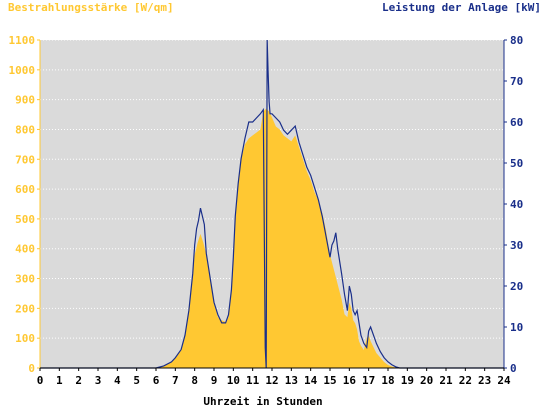 Image resolution: width=544 pixels, height=408 pixels. Describe the element at coordinates (516, 40) in the screenshot. I see `right-tick-label: 80` at that location.